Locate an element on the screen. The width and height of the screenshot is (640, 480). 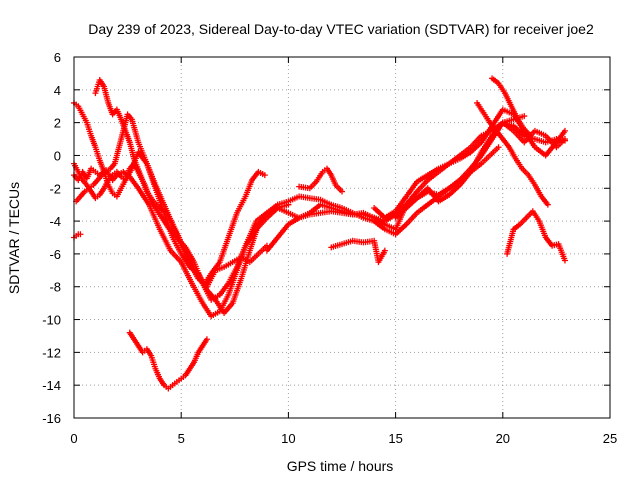
y-tick-label: -8 is located at coordinates (55, 287).